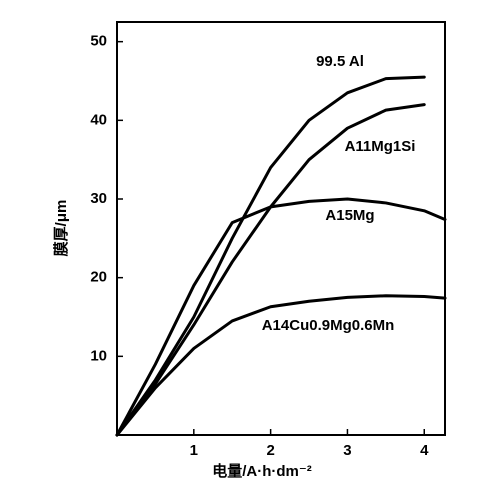 The height and width of the screenshot is (500, 502). Describe the element at coordinates (262, 471) in the screenshot. I see `x-axis-label: 电量/A·h·dm⁻²` at that location.